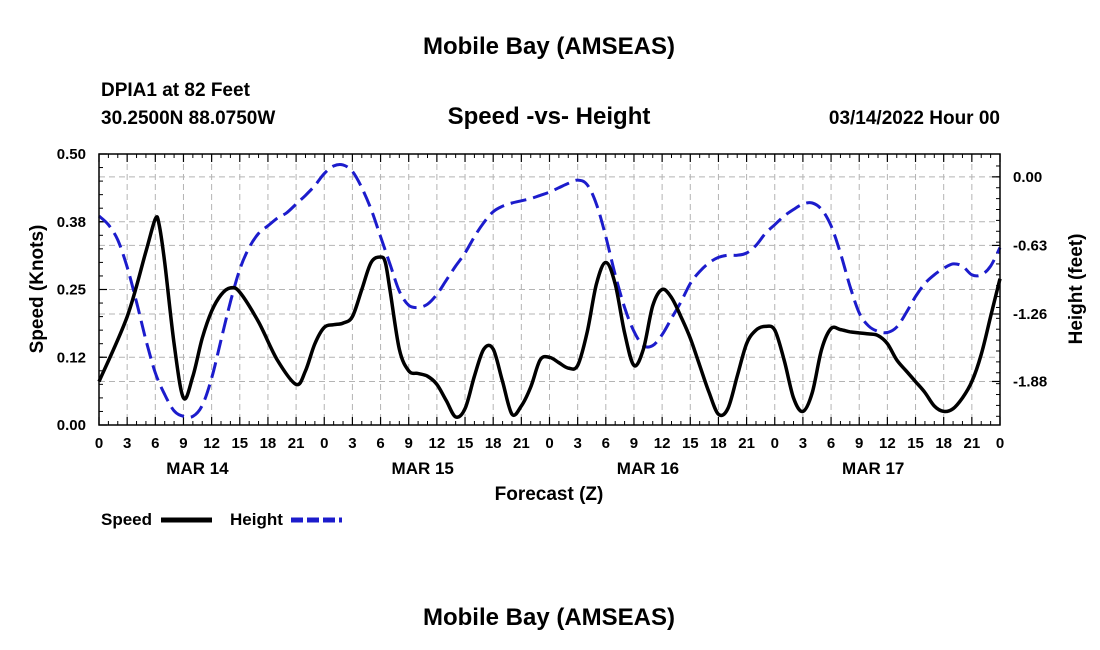  I want to click on x-day-label: MAR 14, so click(197, 468).